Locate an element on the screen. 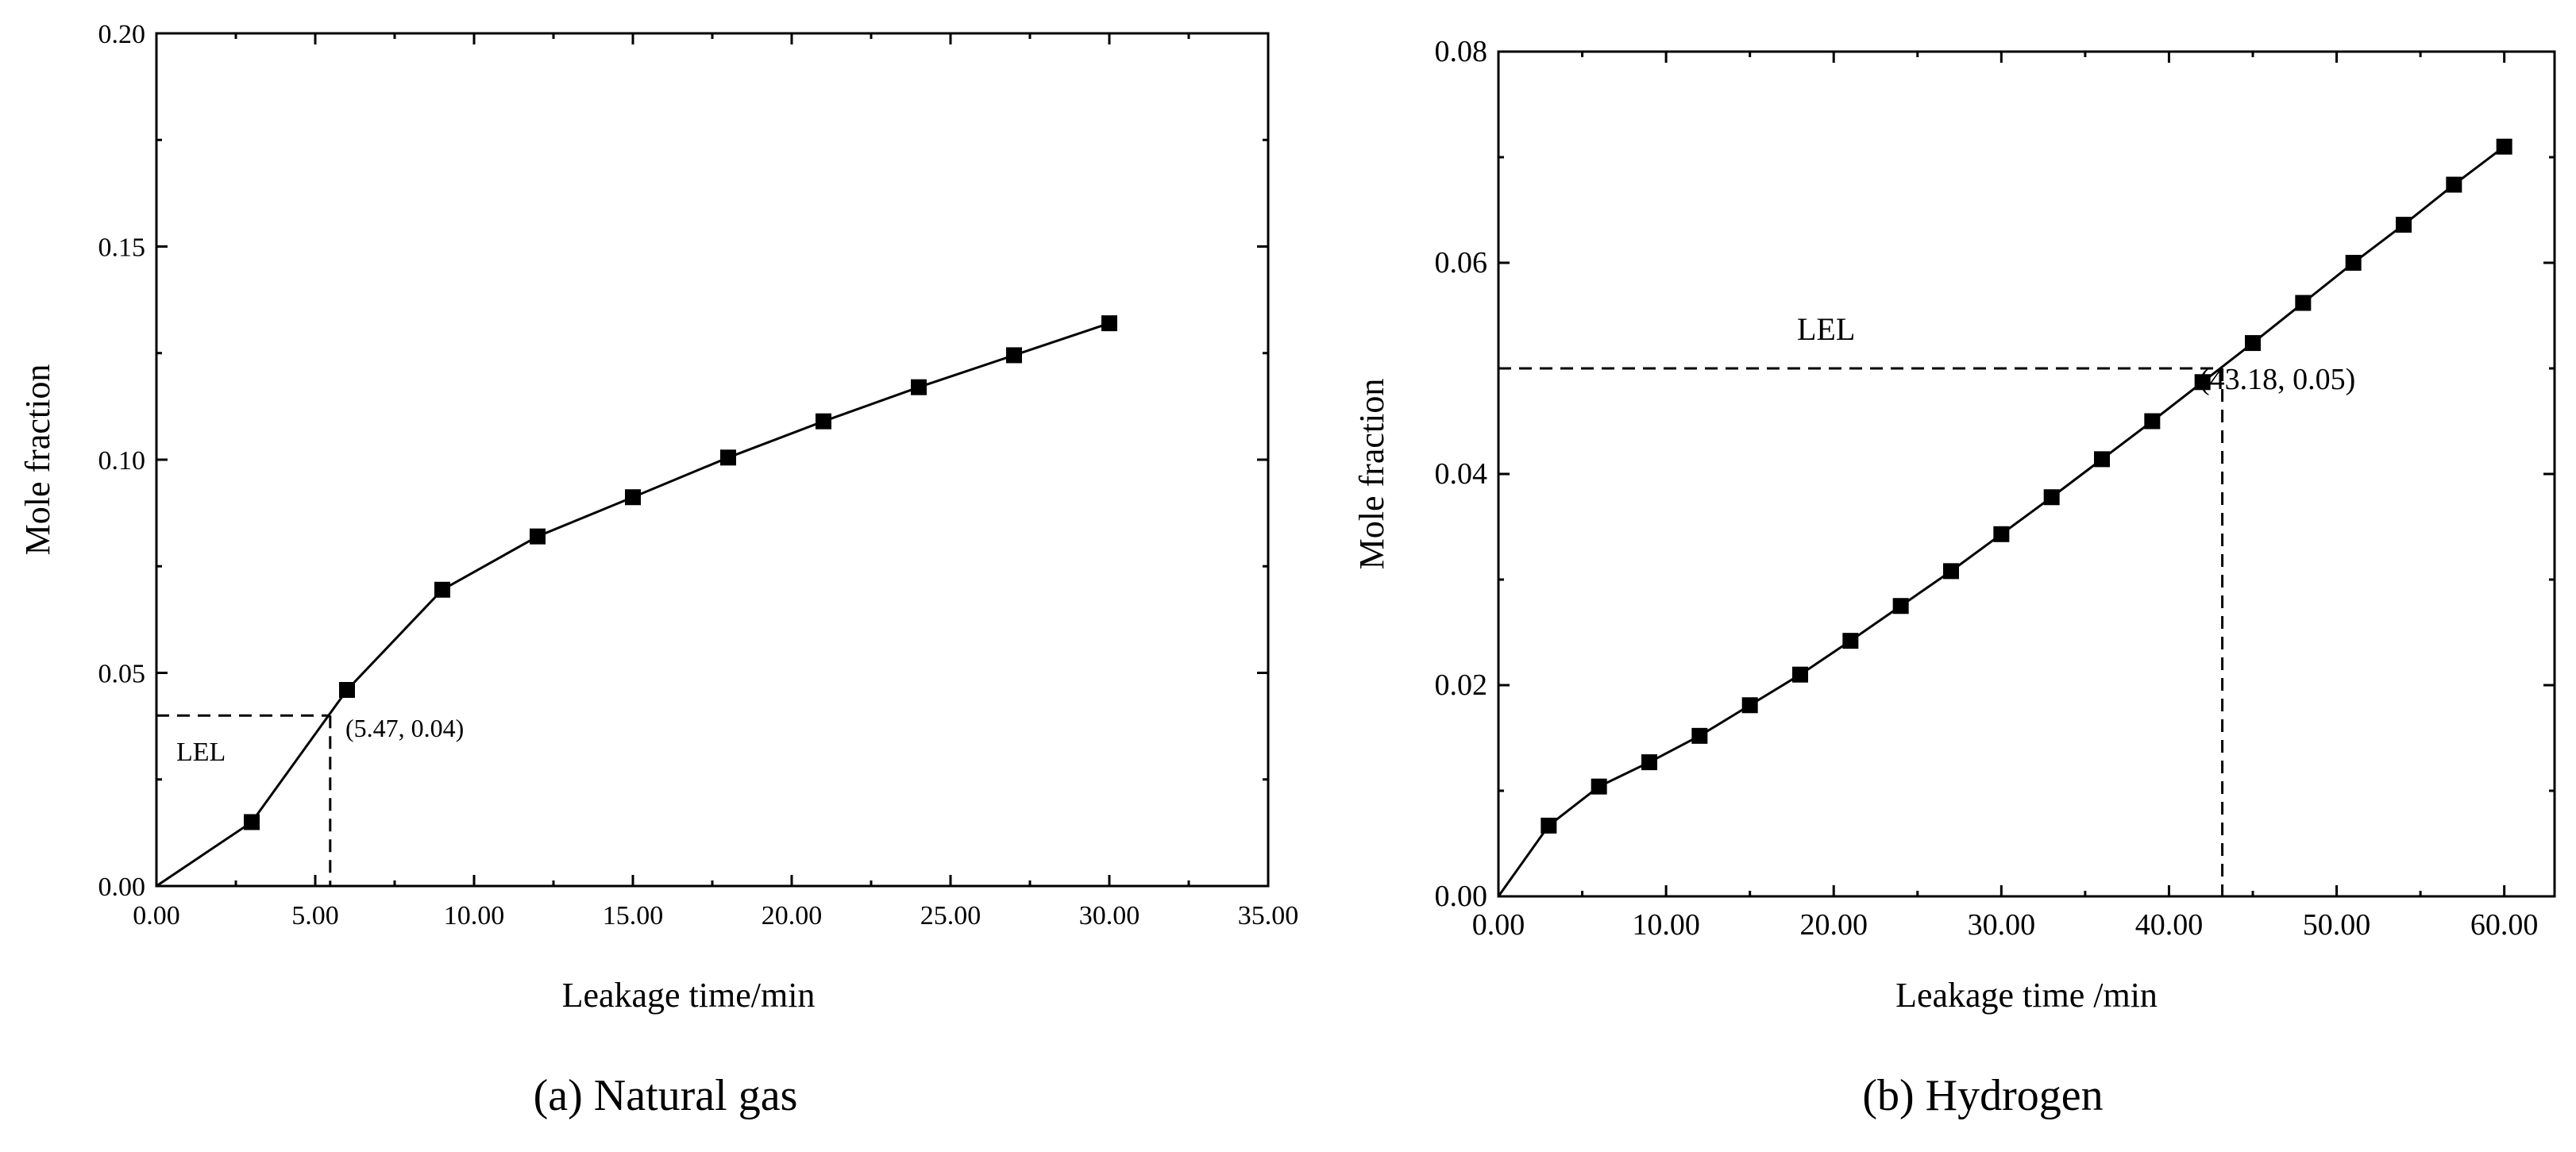 This screenshot has height=1152, width=2576. y-tick-label-b-3: 0.06 is located at coordinates (1461, 262).